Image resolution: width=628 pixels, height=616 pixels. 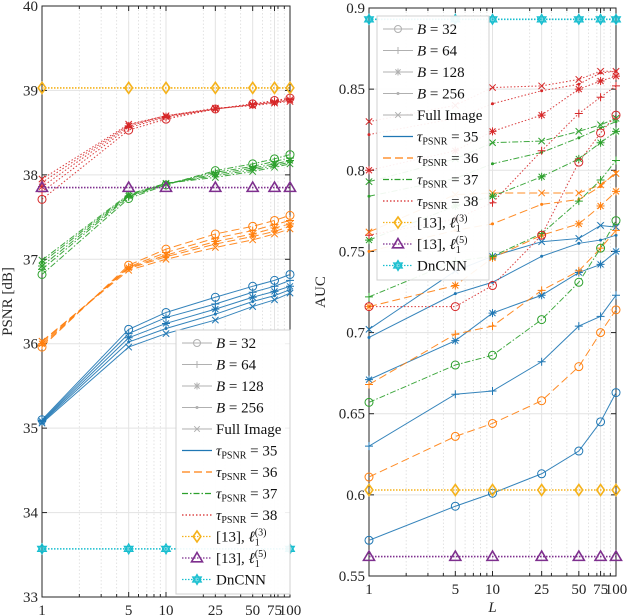 What do you see at coordinates (447, 139) in the screenshot?
I see `legend-label: τPSNR = 35` at bounding box center [447, 139].